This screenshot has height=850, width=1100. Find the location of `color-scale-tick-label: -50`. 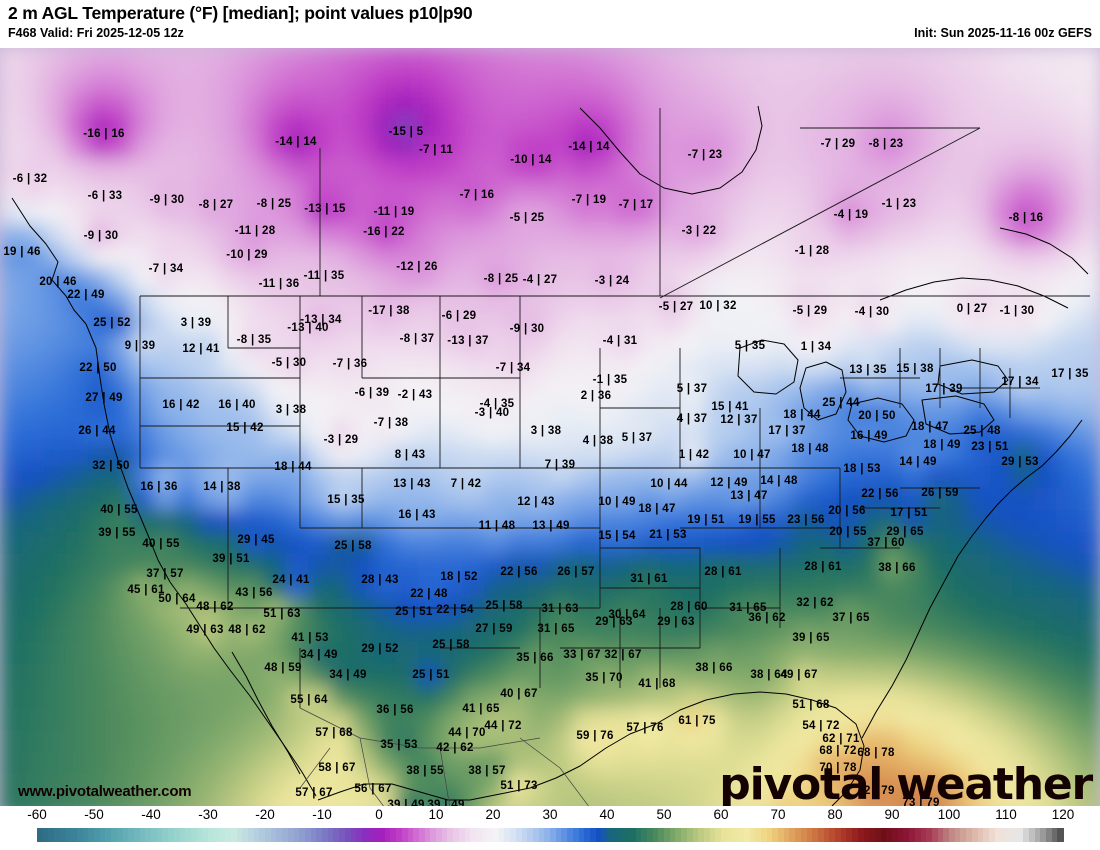

color-scale-tick-label: -50 is located at coordinates (94, 814).